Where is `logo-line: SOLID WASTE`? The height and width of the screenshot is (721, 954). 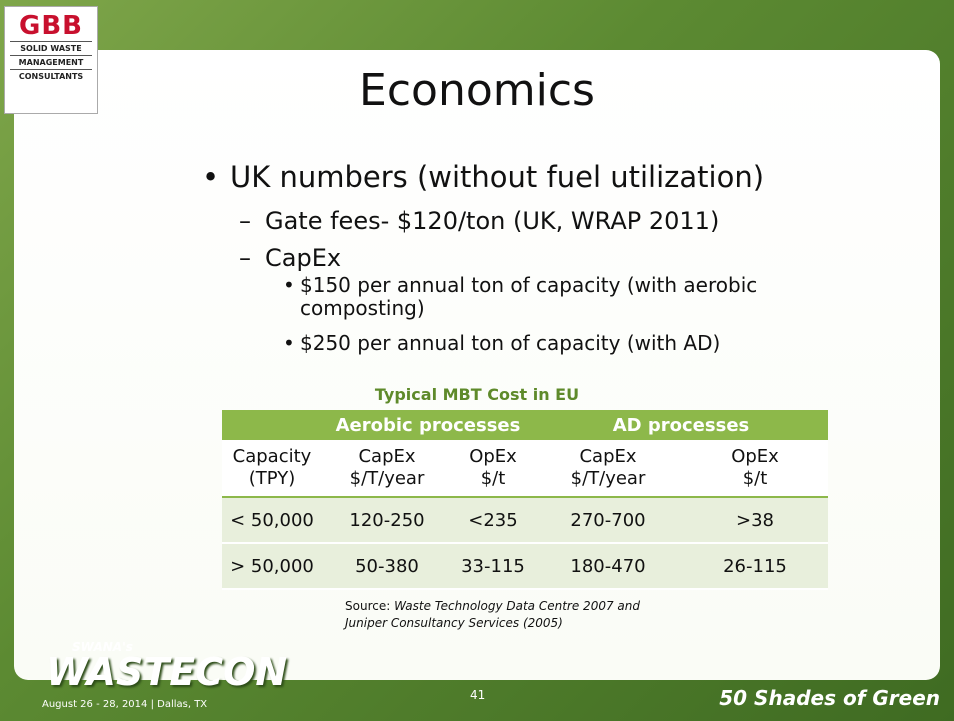
logo-line: SOLID WASTE is located at coordinates (51, 48).